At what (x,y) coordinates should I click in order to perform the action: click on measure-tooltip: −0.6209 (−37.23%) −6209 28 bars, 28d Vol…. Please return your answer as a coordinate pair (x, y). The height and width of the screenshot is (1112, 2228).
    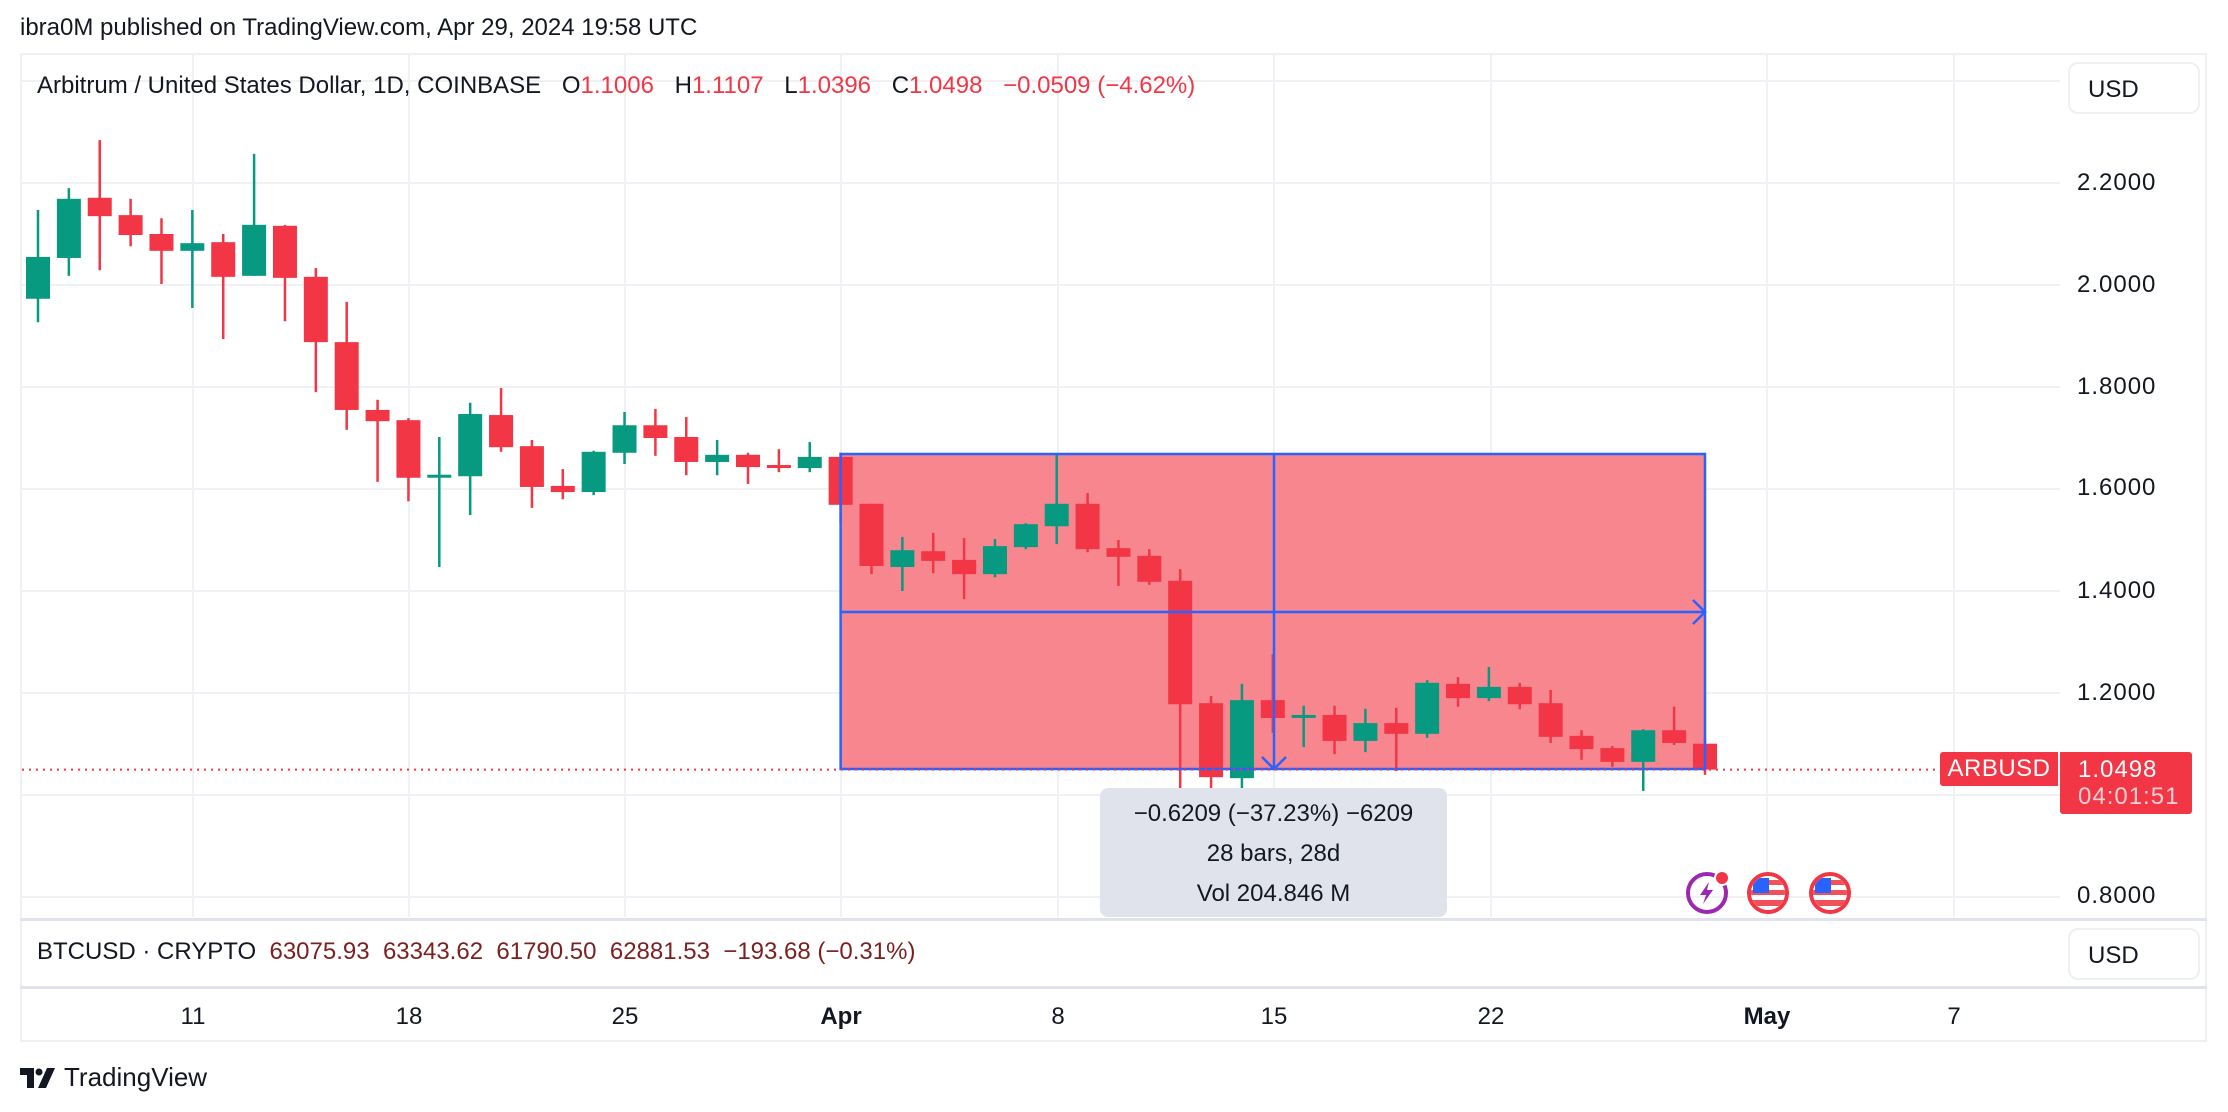
    Looking at the image, I should click on (1273, 852).